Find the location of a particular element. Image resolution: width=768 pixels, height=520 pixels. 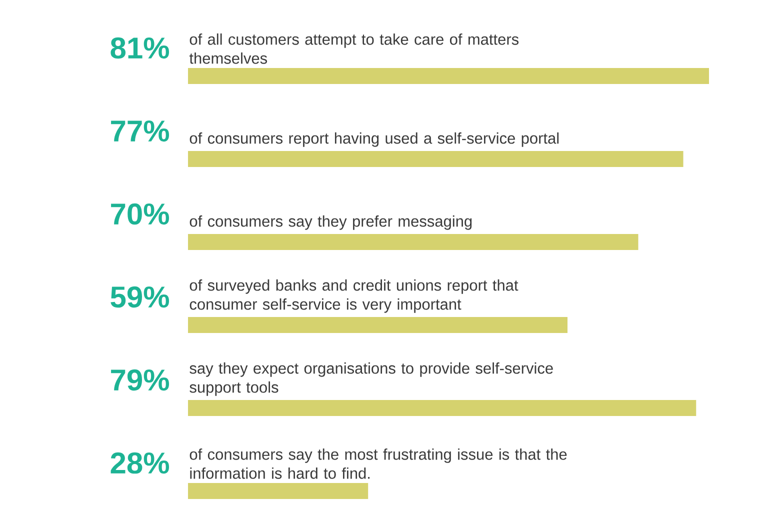

y-tick-label: of surveyed banks and credit unions report that consumer self-service is very important is located at coordinates (354, 296).